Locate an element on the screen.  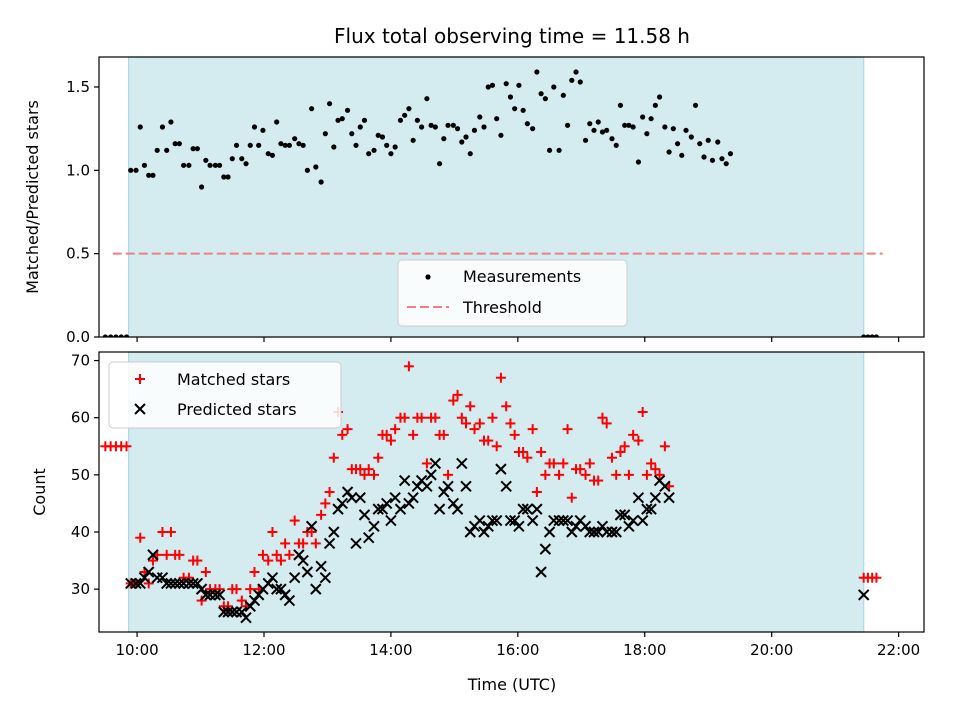
y-tick-label: 70 is located at coordinates (80, 361).